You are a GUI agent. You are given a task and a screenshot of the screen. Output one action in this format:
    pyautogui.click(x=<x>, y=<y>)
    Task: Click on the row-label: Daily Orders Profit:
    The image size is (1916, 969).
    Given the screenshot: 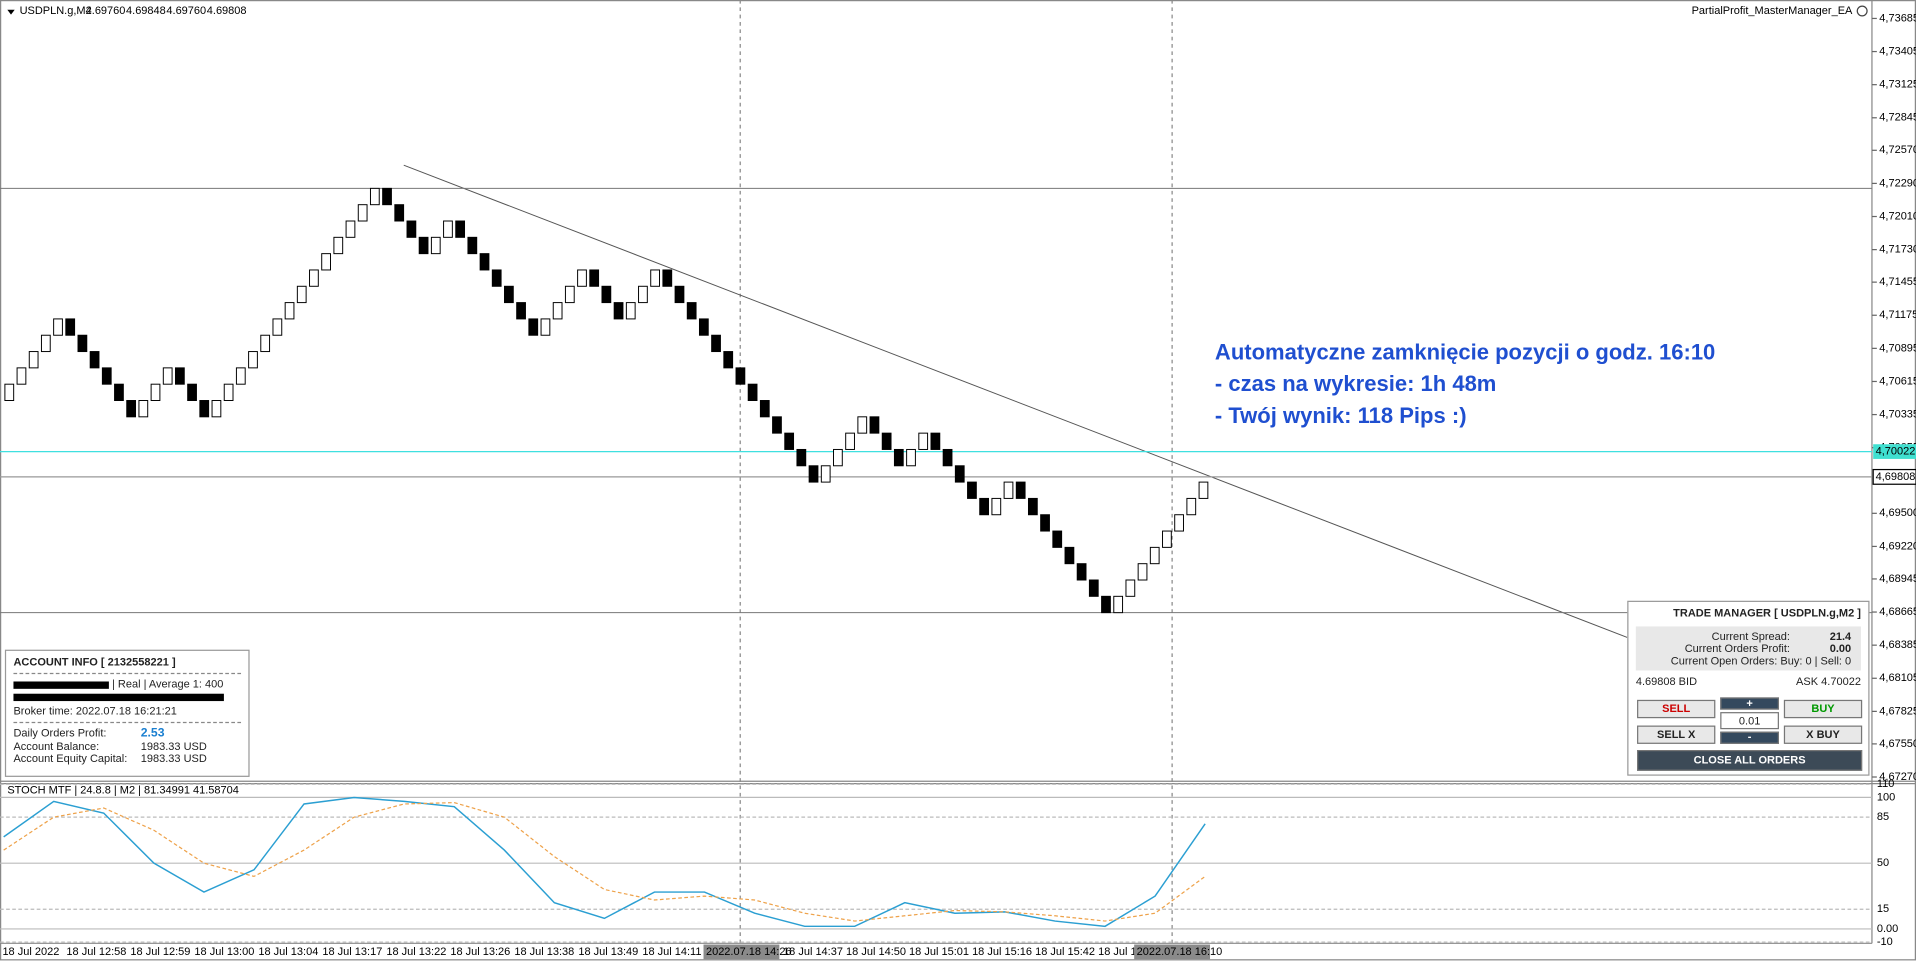 What is the action you would take?
    pyautogui.click(x=60, y=732)
    